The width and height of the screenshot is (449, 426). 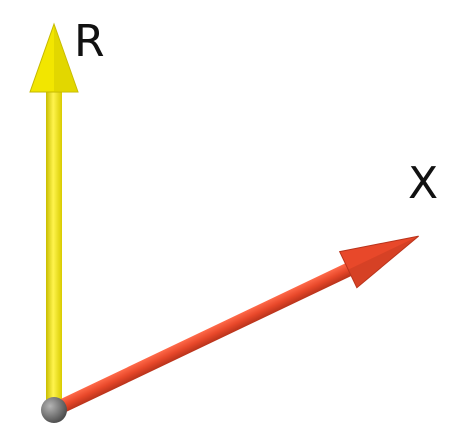 I want to click on origin-sphere, so click(x=54, y=410).